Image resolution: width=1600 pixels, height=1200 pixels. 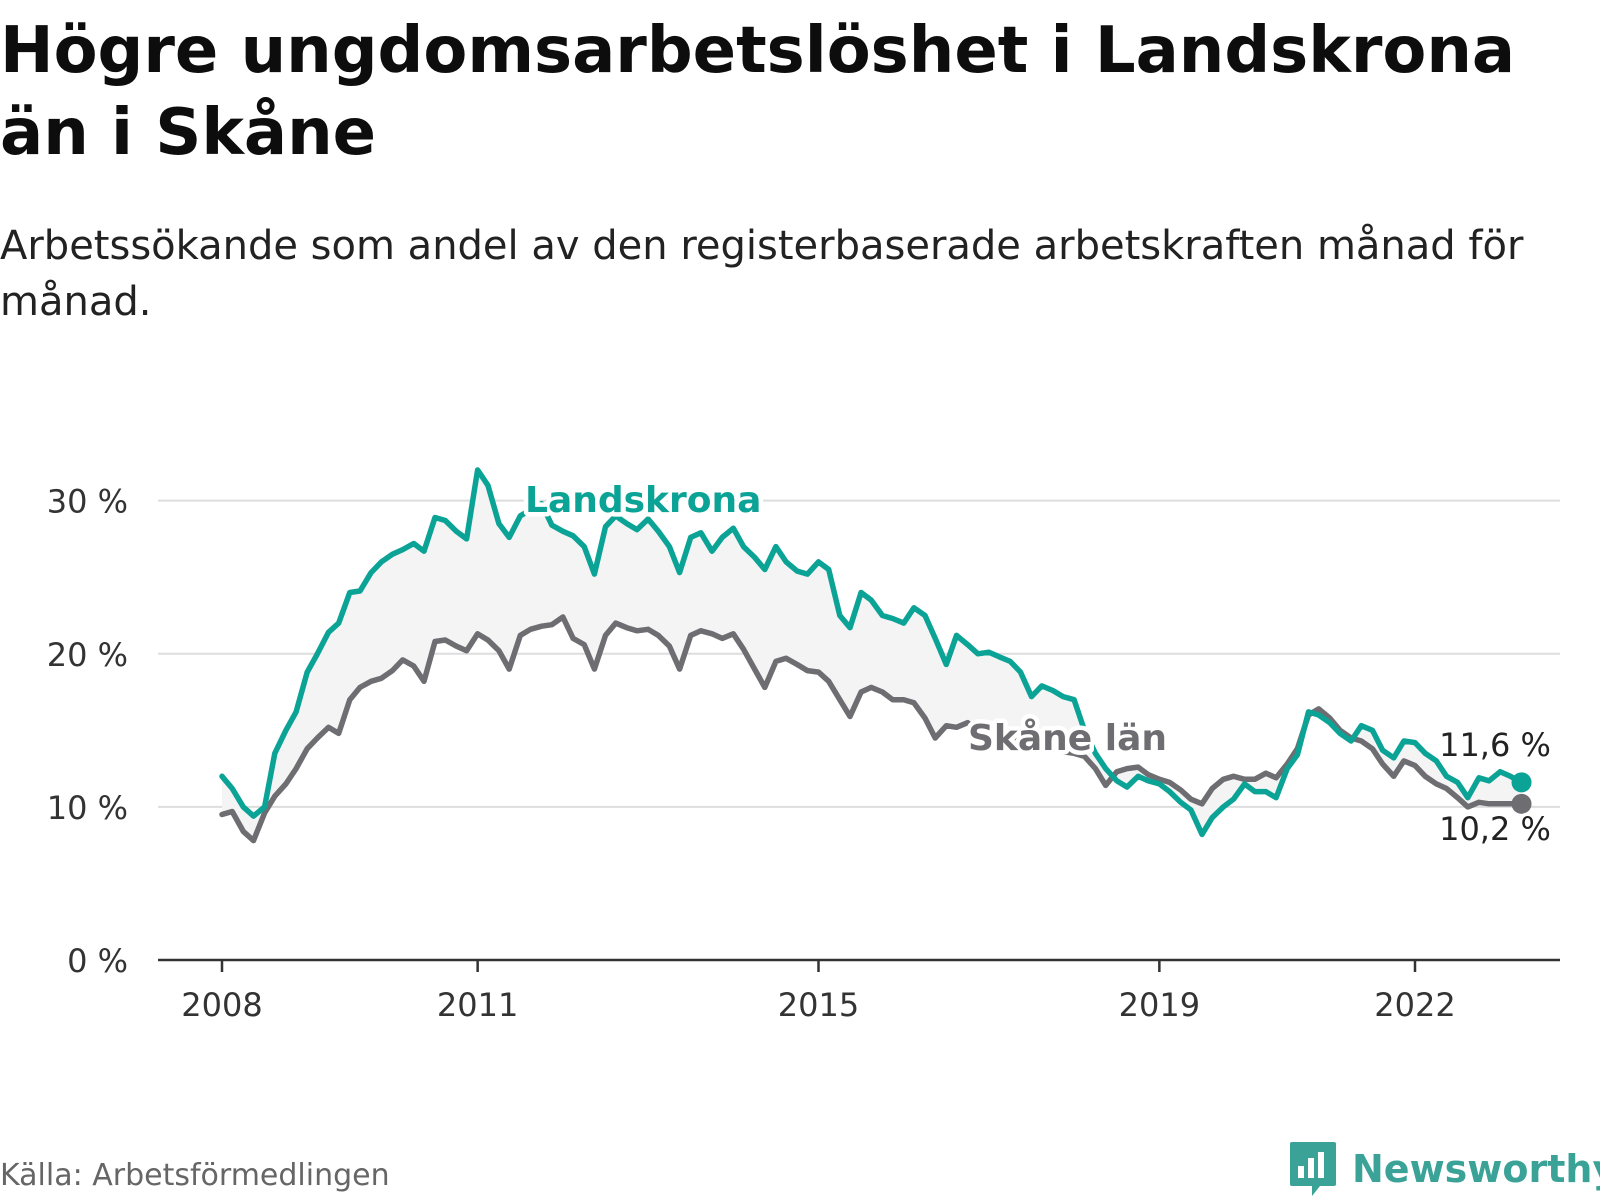 What do you see at coordinates (221, 1005) in the screenshot?
I see `x-tick-label-2008: 2008` at bounding box center [221, 1005].